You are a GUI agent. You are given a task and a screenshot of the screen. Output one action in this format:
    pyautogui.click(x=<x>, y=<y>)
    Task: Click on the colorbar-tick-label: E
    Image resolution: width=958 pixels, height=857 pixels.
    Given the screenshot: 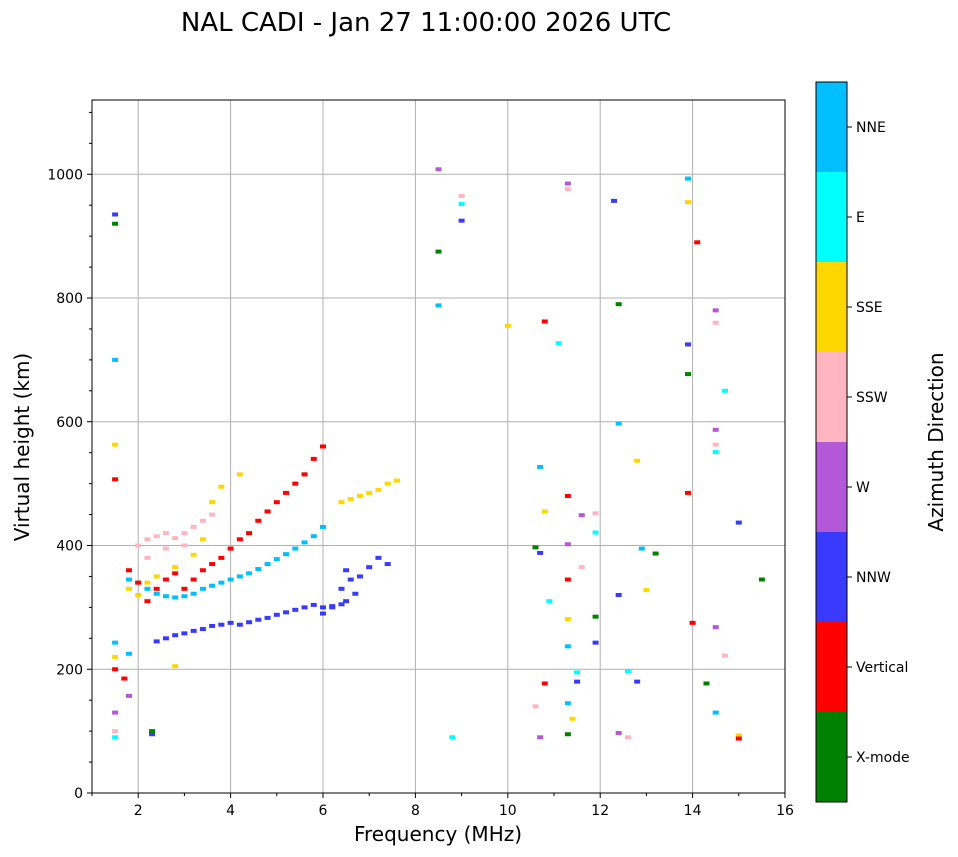 What is the action you would take?
    pyautogui.click(x=860, y=218)
    